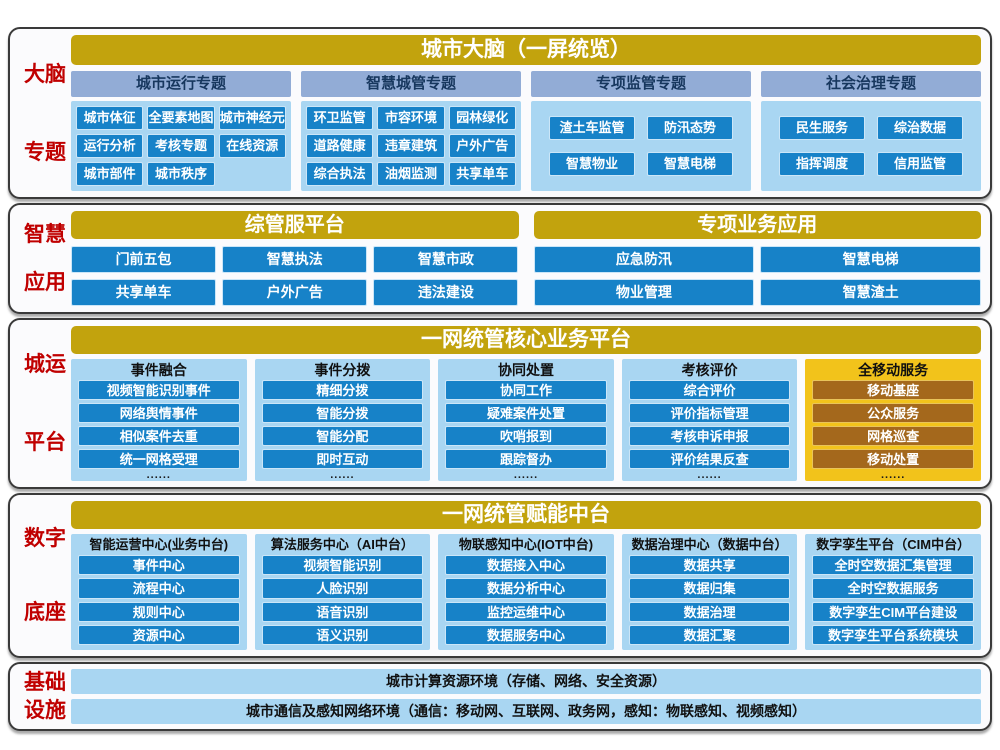  Describe the element at coordinates (342, 413) in the screenshot. I see `platform-column-item: 智能分拨` at that location.